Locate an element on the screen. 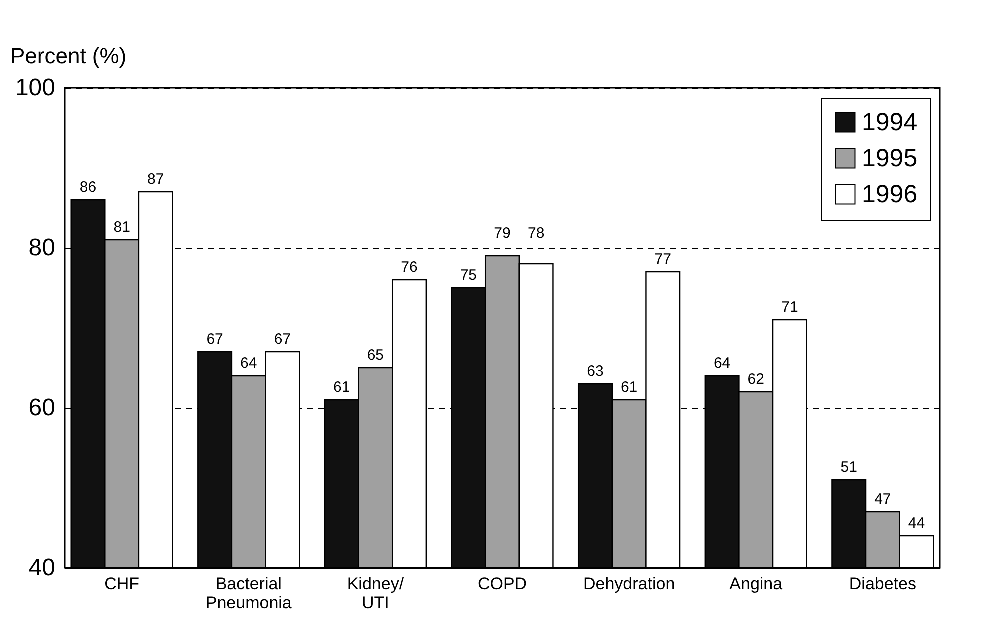 Image resolution: width=981 pixels, height=623 pixels. legend-label: 1996 is located at coordinates (890, 194).